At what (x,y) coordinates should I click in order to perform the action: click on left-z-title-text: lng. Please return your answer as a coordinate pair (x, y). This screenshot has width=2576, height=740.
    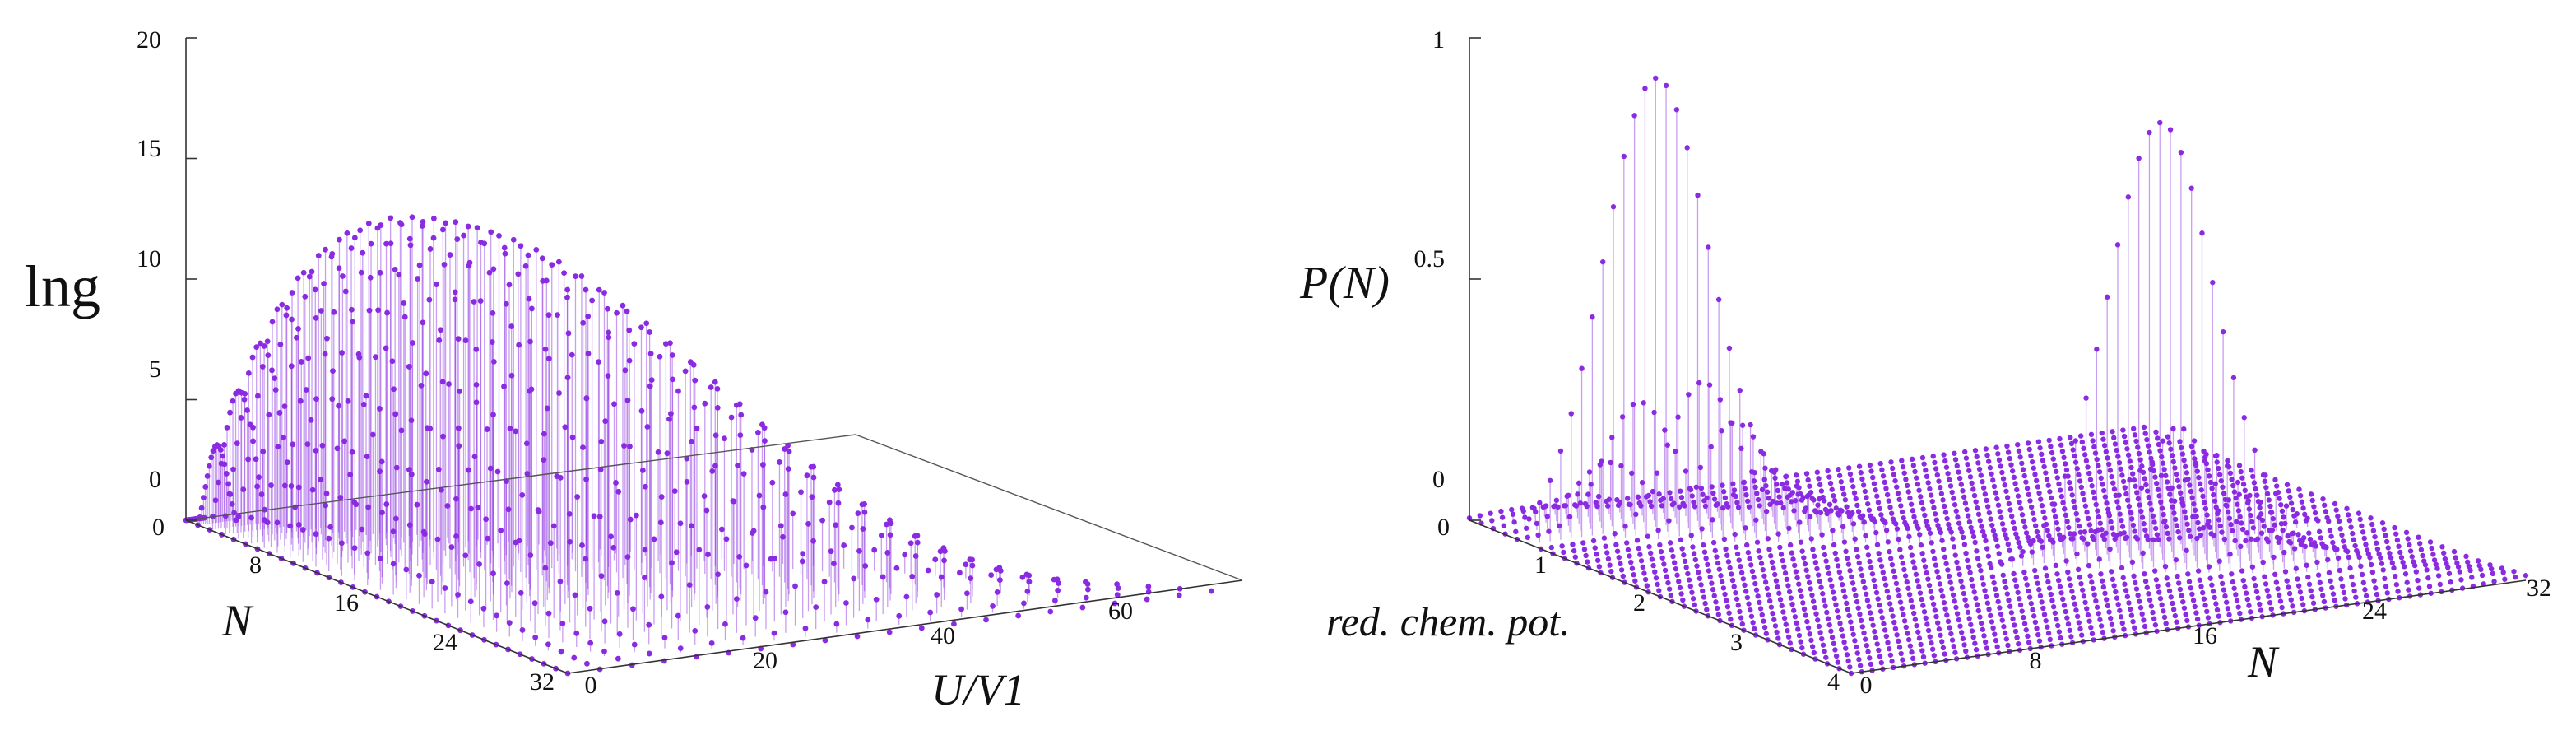
    Looking at the image, I should click on (63, 286).